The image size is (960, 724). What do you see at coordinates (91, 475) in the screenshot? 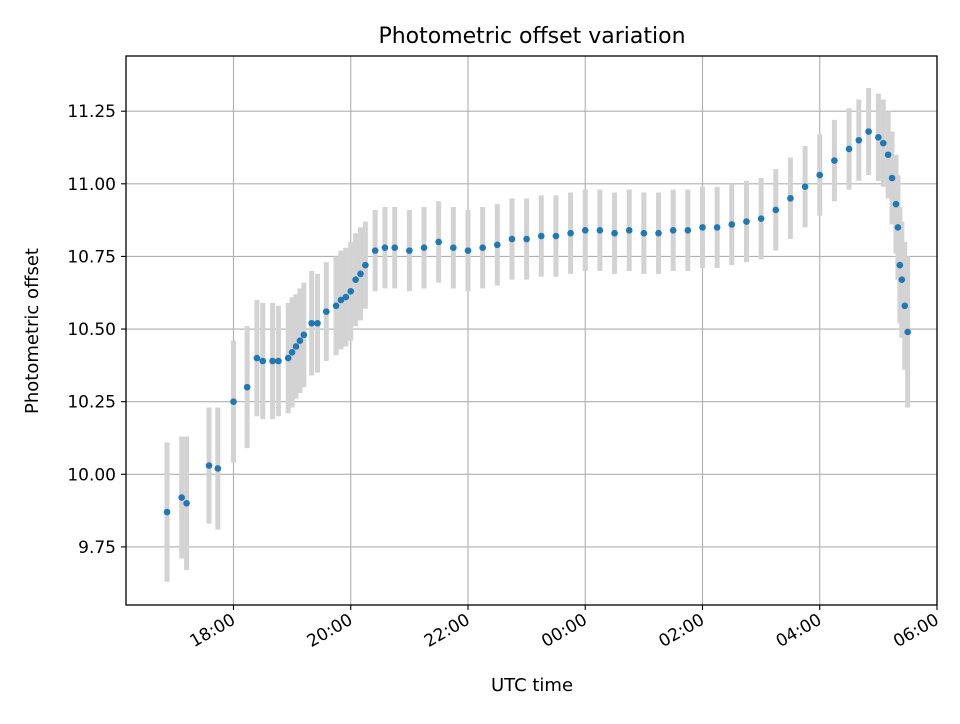
I see `y-tick-label: 10.00` at bounding box center [91, 475].